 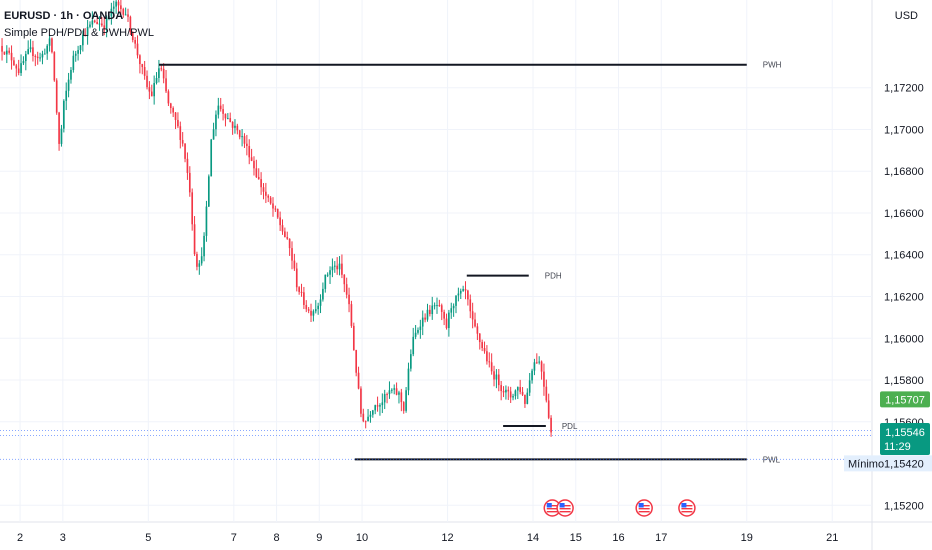 What do you see at coordinates (904, 297) in the screenshot?
I see `y-tick-label: 1,16200` at bounding box center [904, 297].